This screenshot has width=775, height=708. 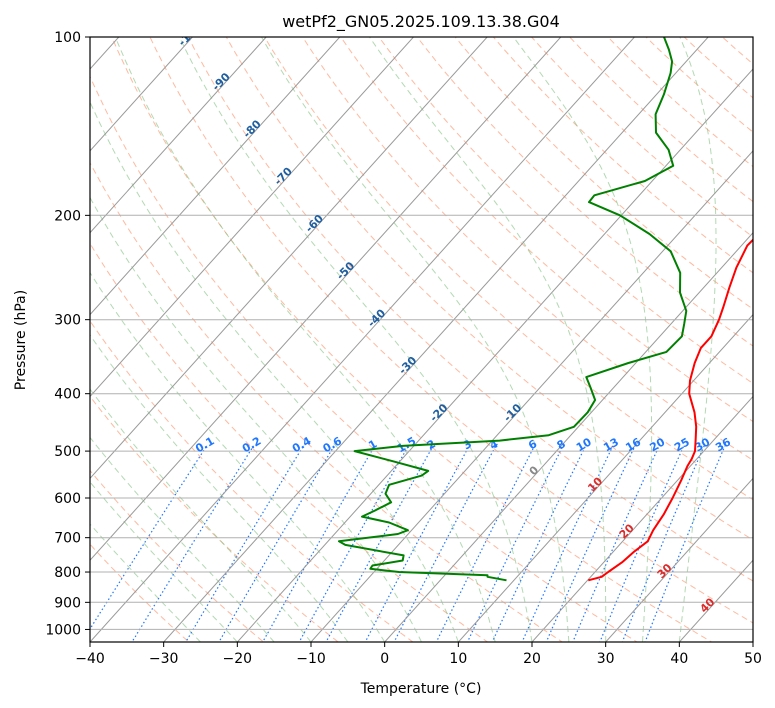 What do you see at coordinates (67, 395) in the screenshot?
I see `y-tick-label: 400` at bounding box center [67, 395].